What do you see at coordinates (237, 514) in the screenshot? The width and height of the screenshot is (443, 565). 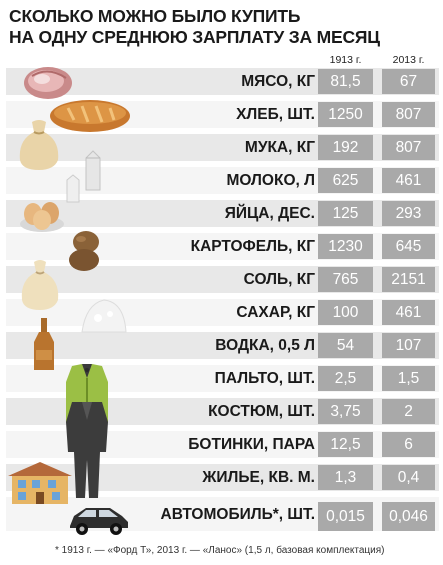 I see `row-label: АВТОМОБИЛЬ*, ШТ.` at bounding box center [237, 514].